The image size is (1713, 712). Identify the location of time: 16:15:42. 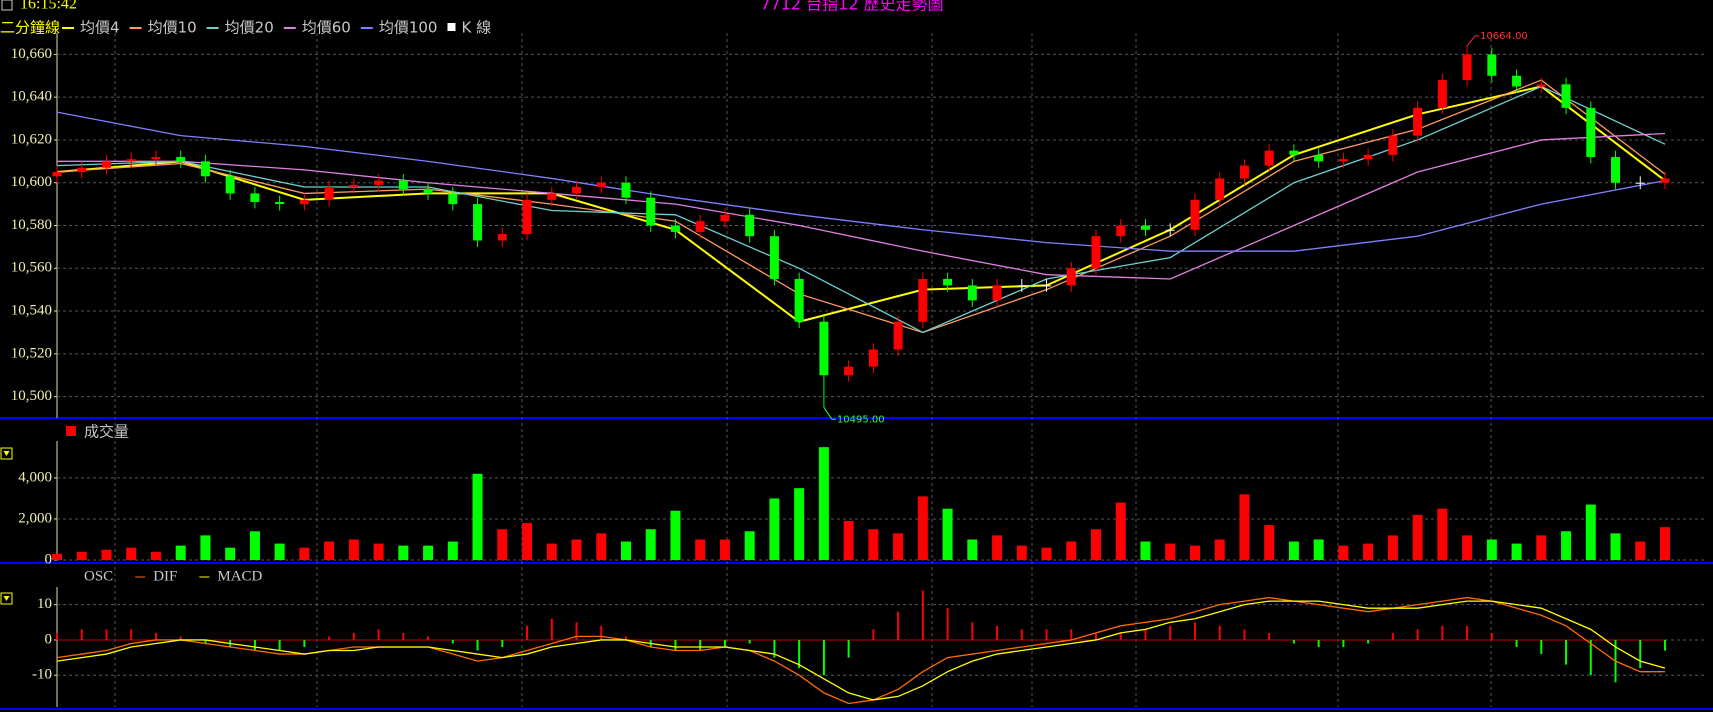
(48, 6).